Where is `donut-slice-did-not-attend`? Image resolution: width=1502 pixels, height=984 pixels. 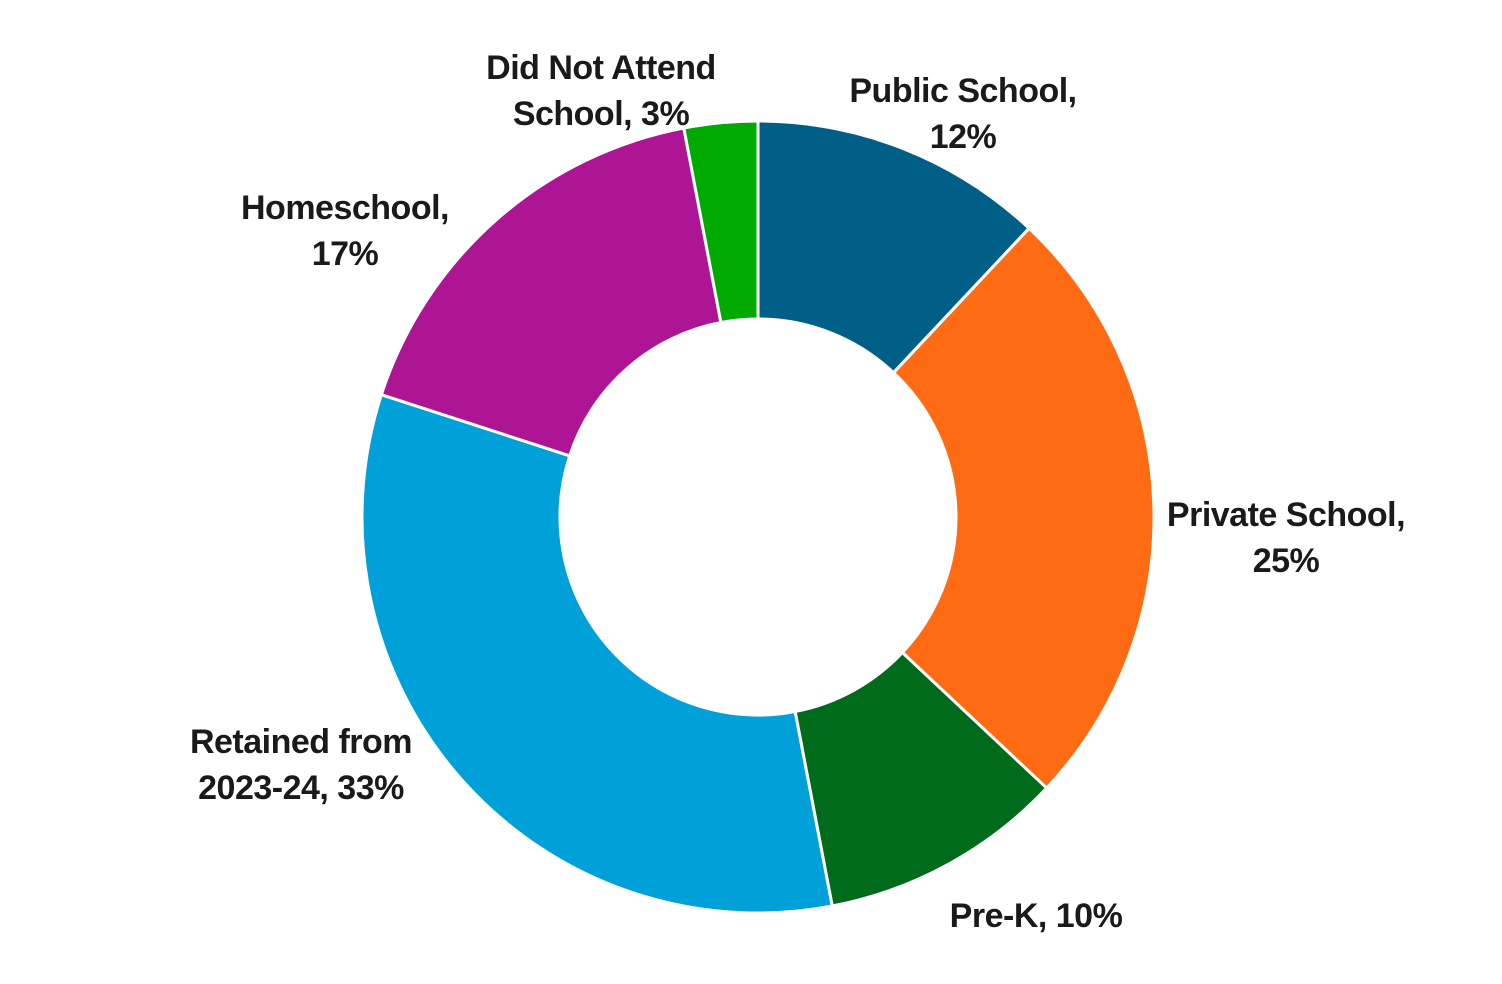
donut-slice-did-not-attend is located at coordinates (721, 222).